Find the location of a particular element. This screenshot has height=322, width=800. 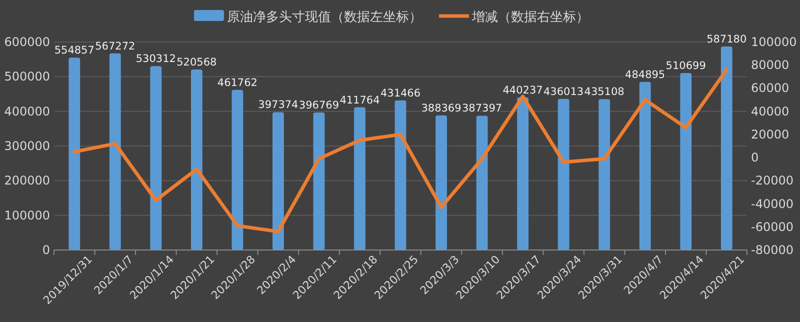

data-label: 567272 is located at coordinates (115, 46).